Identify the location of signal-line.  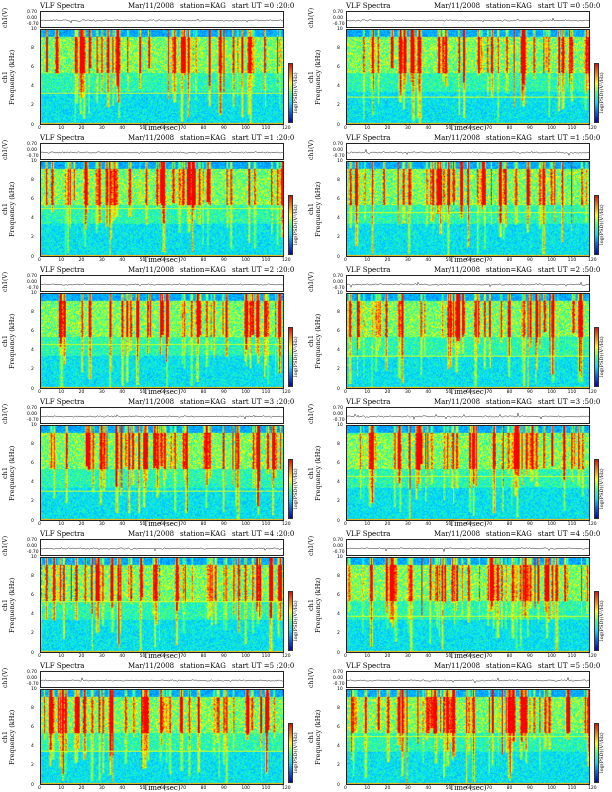
(163, 549).